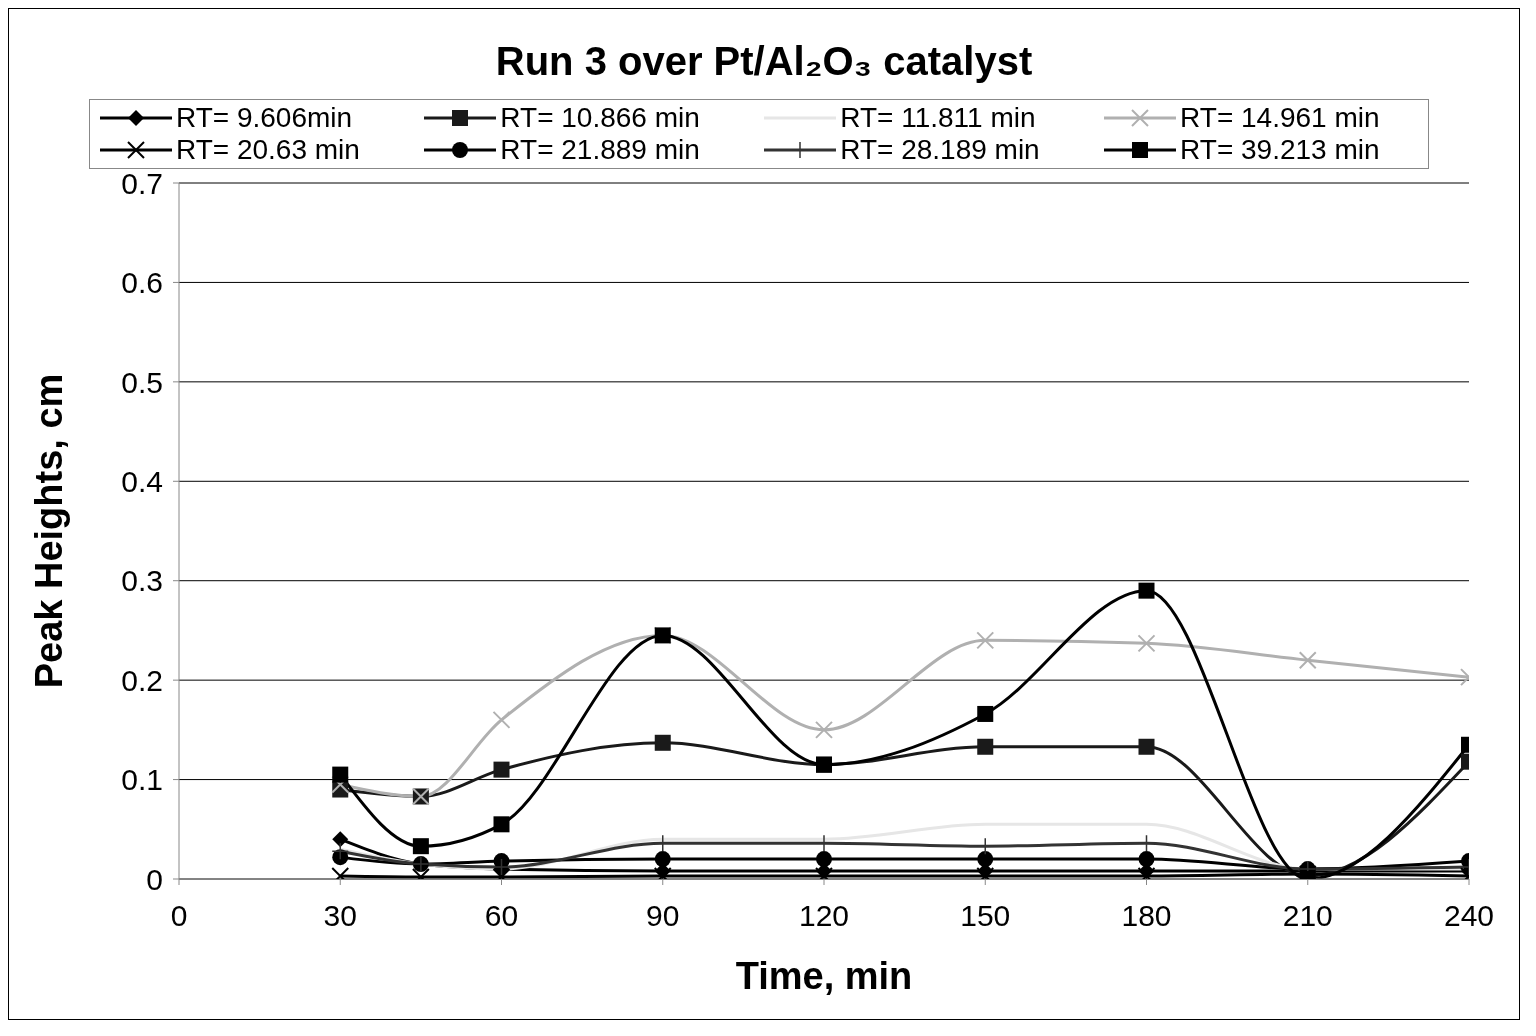 This screenshot has width=1536, height=1036. What do you see at coordinates (1146, 916) in the screenshot?
I see `x-tick-label: 180` at bounding box center [1146, 916].